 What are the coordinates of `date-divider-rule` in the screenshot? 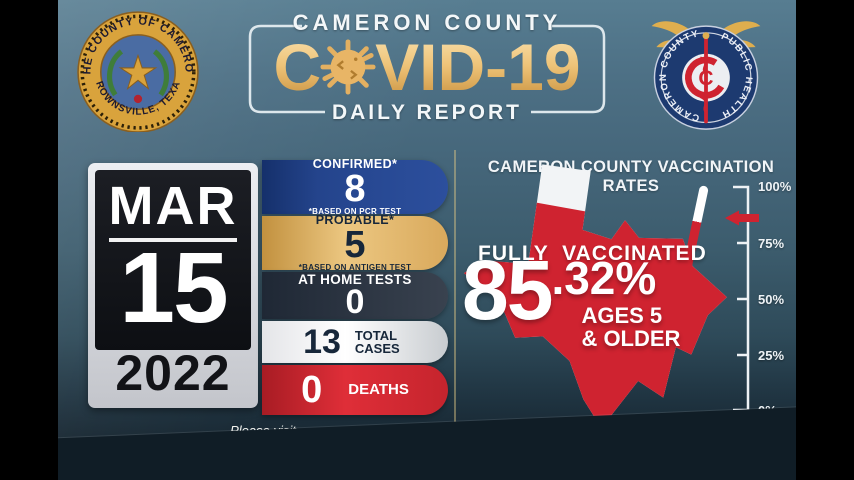 It's located at (173, 240).